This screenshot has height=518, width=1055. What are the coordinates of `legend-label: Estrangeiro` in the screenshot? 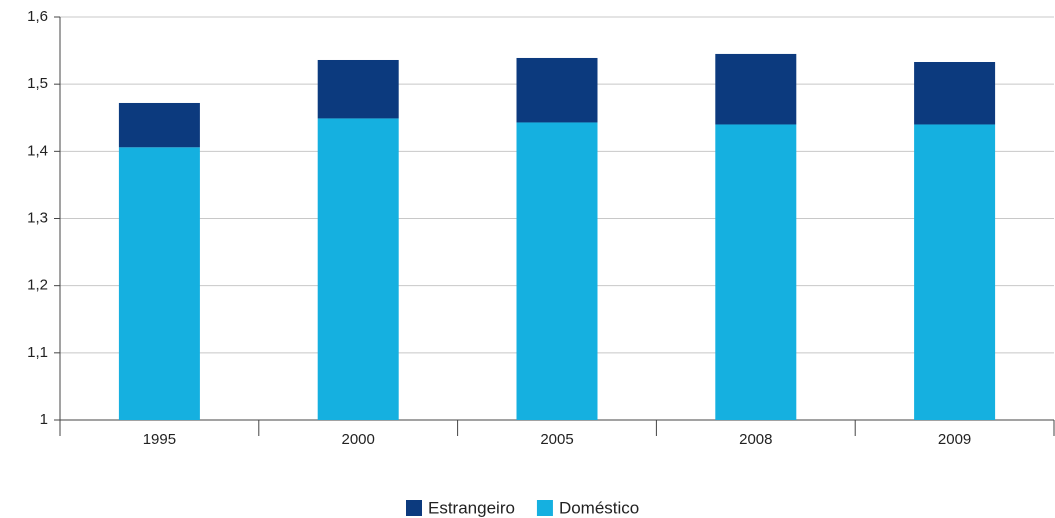 It's located at (471, 507).